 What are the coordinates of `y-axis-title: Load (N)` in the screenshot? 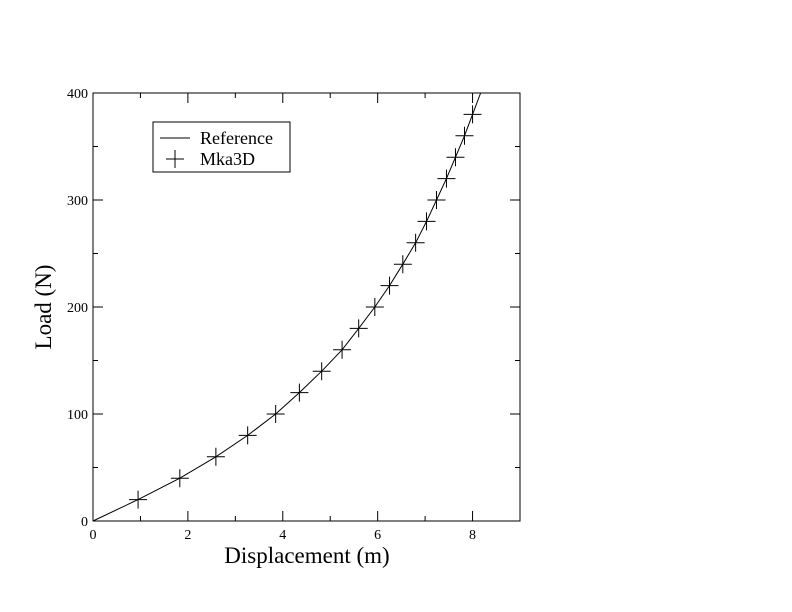 It's located at (43, 307).